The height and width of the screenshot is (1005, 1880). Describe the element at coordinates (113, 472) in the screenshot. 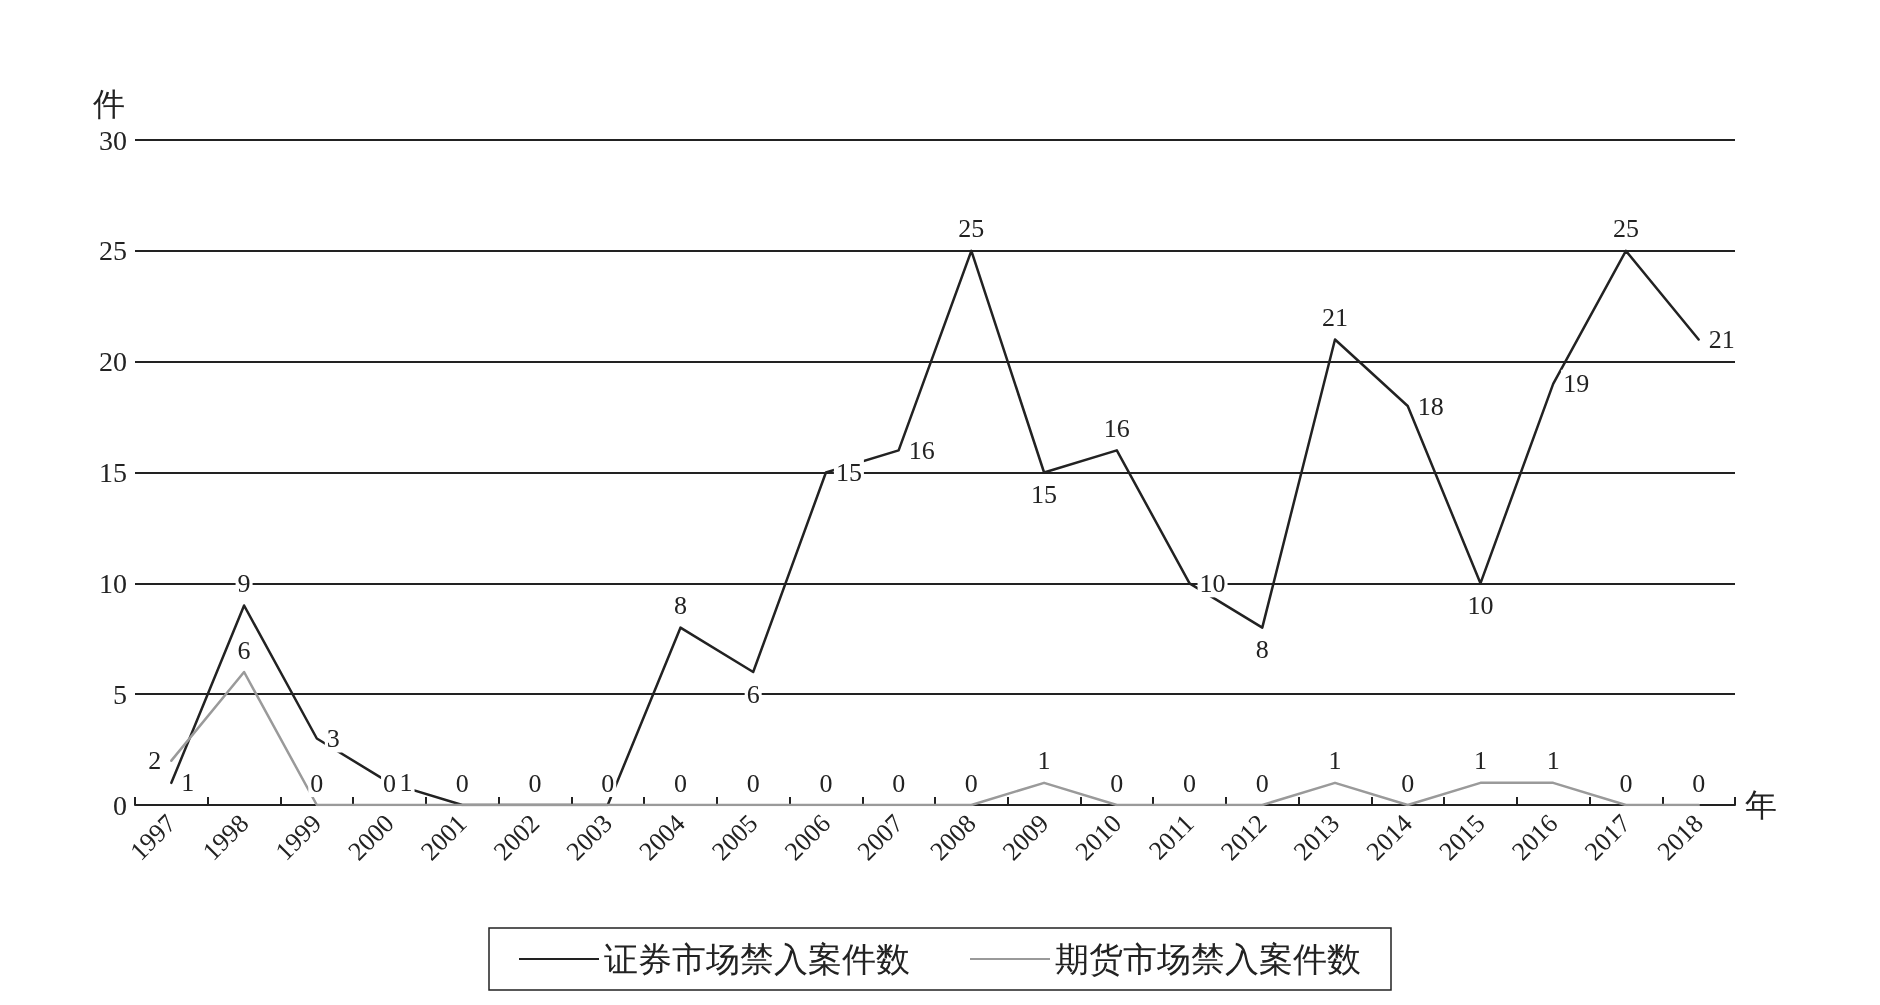

I see `y-tick-label: 15` at that location.